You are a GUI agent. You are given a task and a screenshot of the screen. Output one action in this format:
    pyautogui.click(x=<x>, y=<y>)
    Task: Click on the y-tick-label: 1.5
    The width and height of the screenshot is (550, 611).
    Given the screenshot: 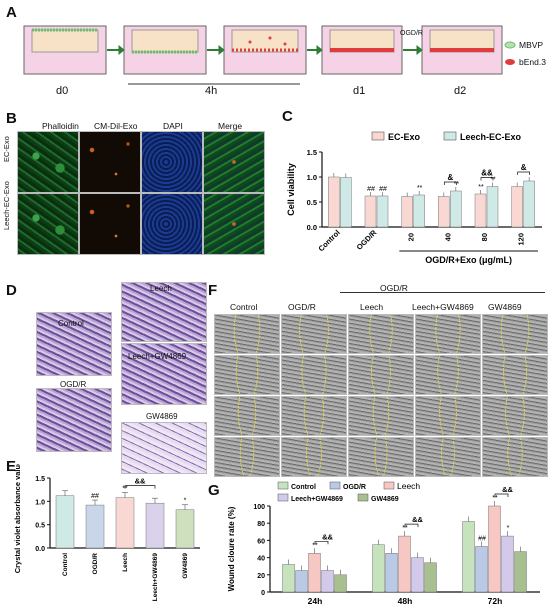 What is the action you would take?
    pyautogui.click(x=40, y=479)
    